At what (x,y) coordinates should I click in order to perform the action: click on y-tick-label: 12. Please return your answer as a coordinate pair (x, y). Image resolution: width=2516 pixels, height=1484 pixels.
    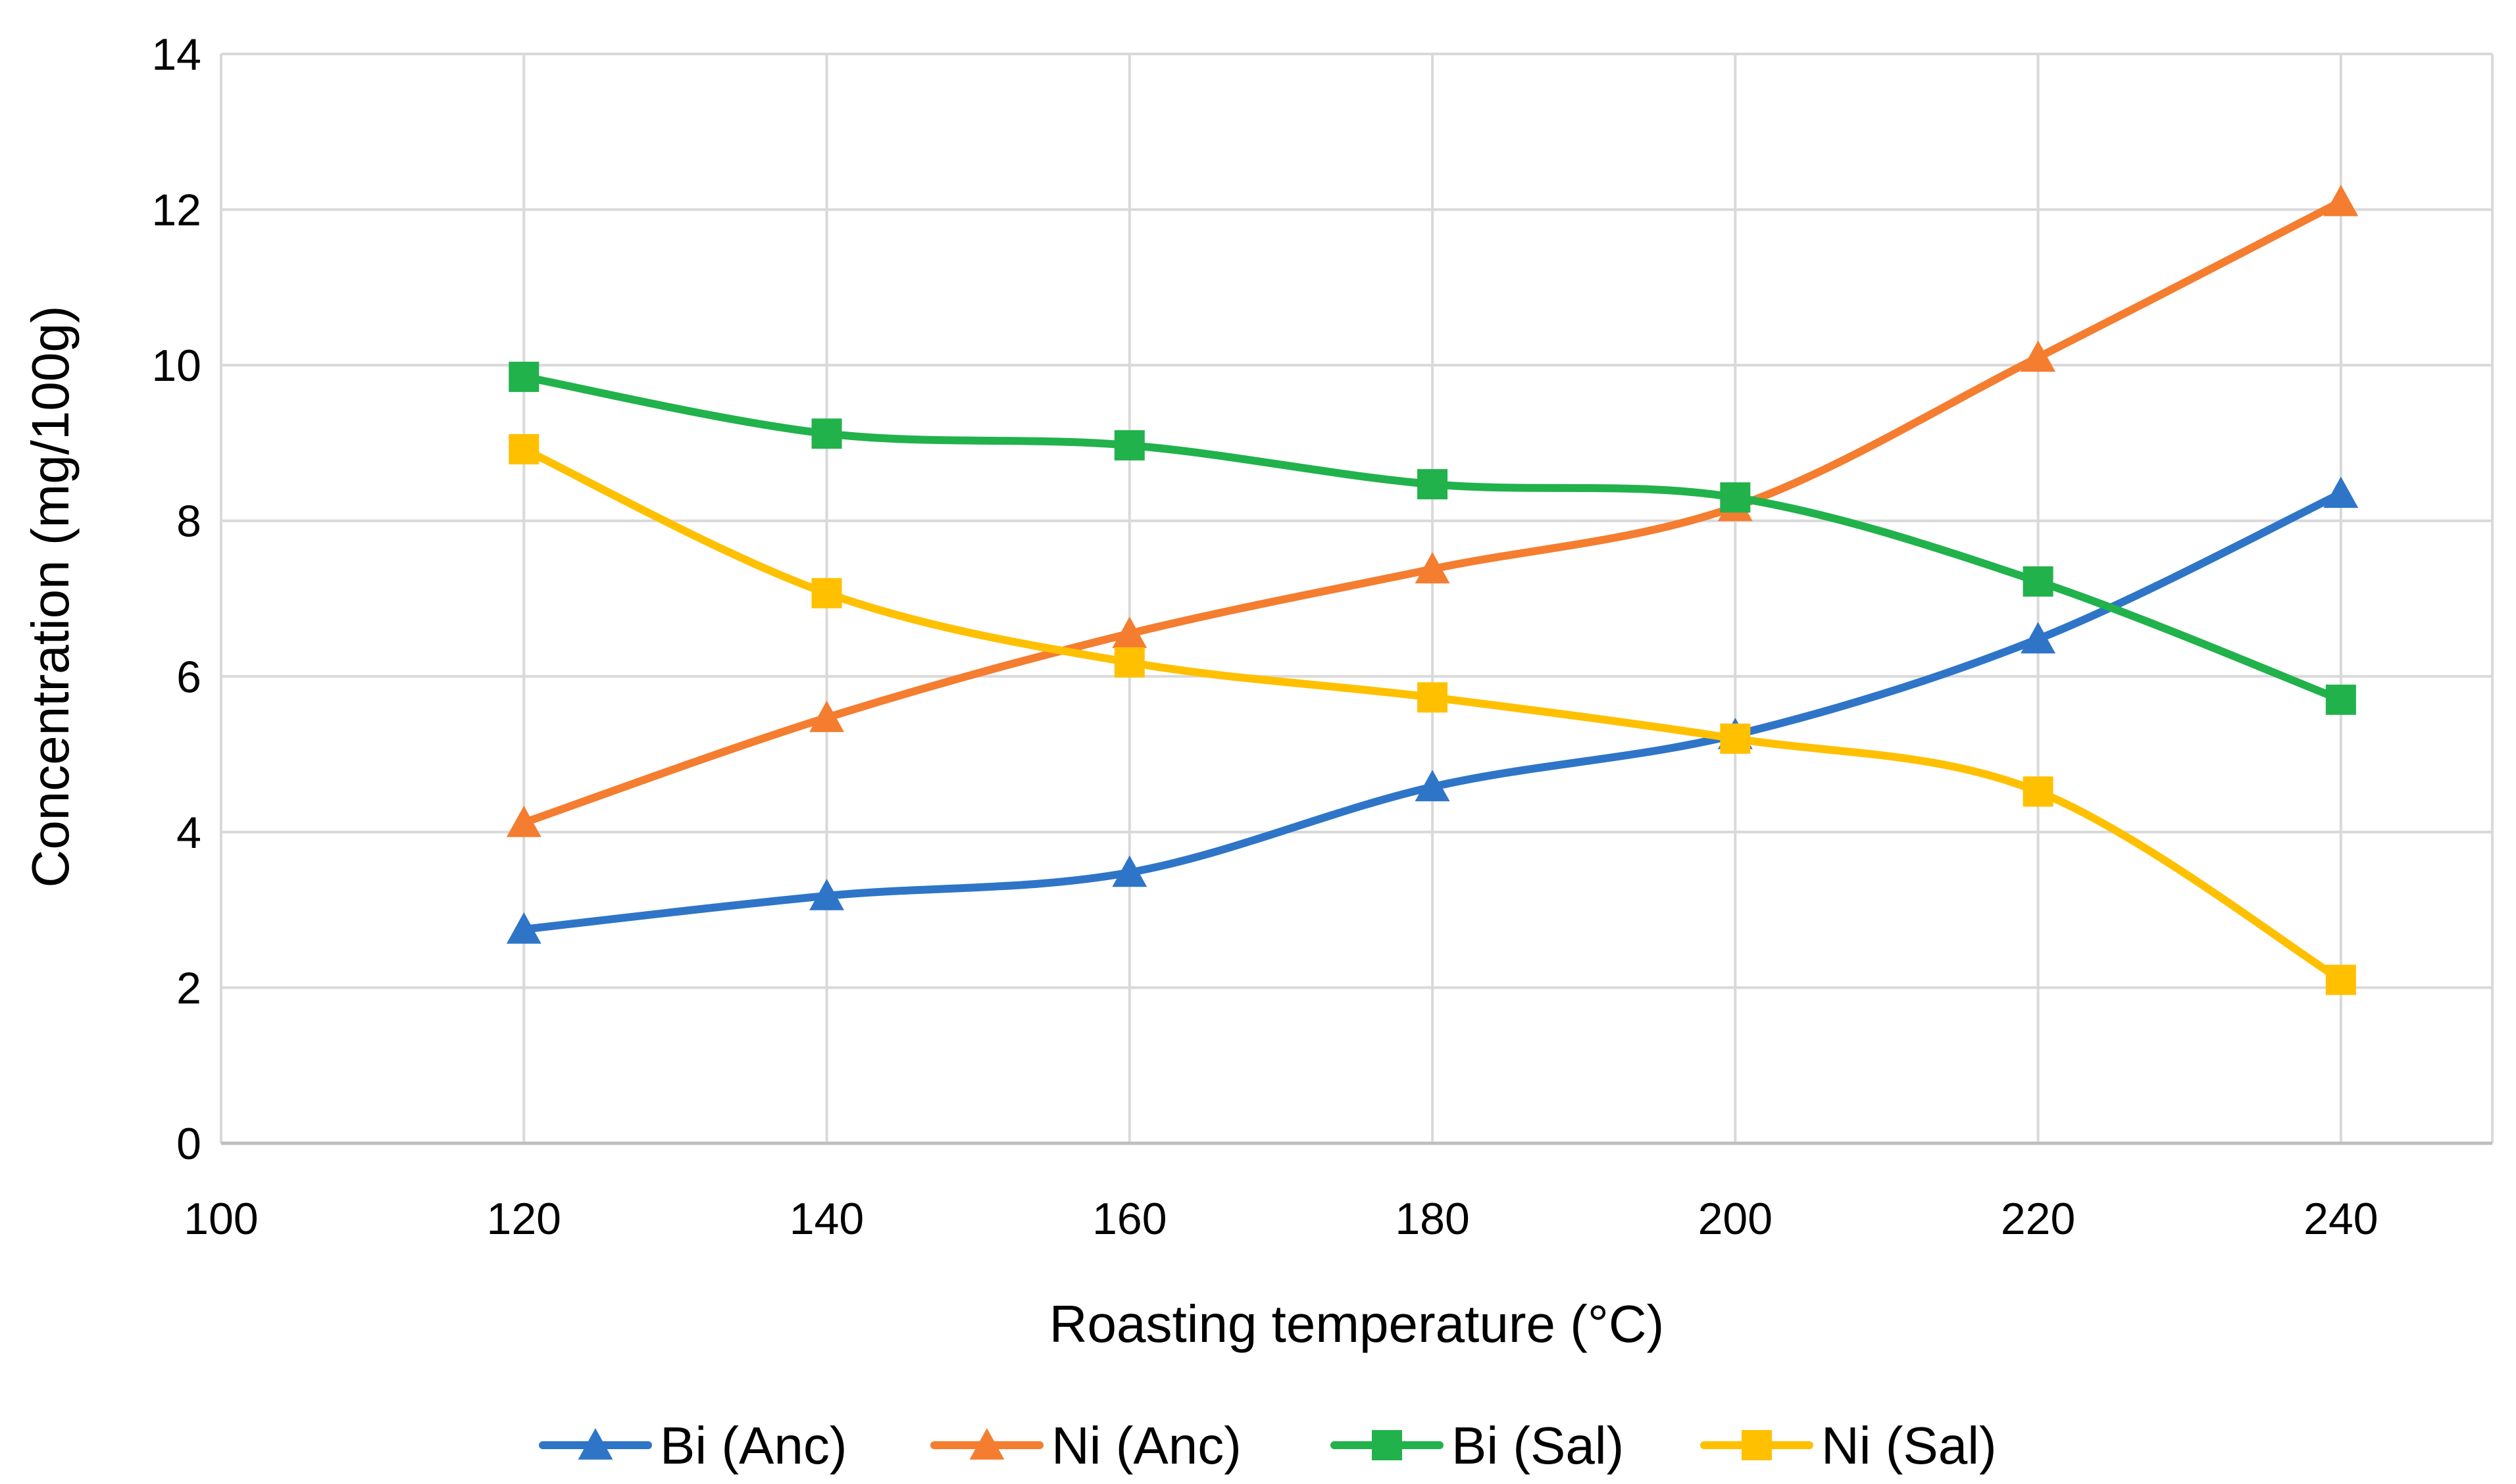
    Looking at the image, I should click on (176, 210).